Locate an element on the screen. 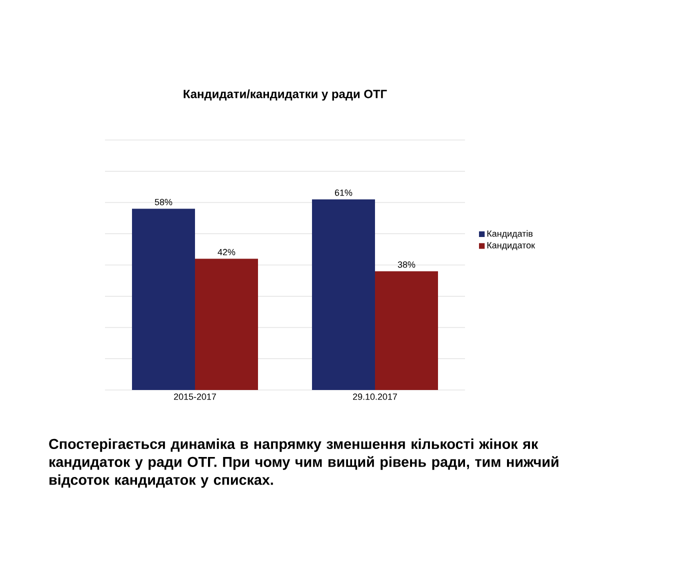  data-label: 61% is located at coordinates (343, 193).